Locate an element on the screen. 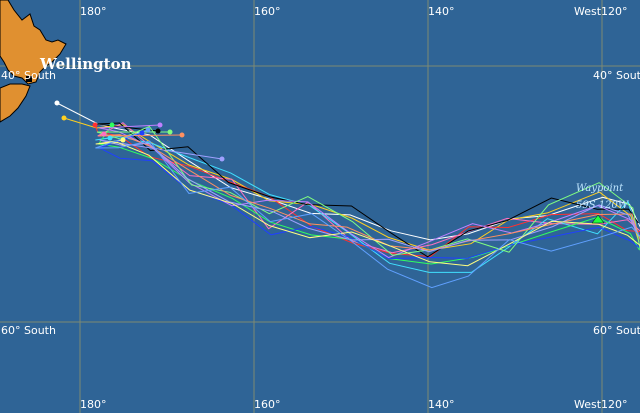 The height and width of the screenshot is (413, 640). lat-label-right-40s: 40° South is located at coordinates (616, 75).